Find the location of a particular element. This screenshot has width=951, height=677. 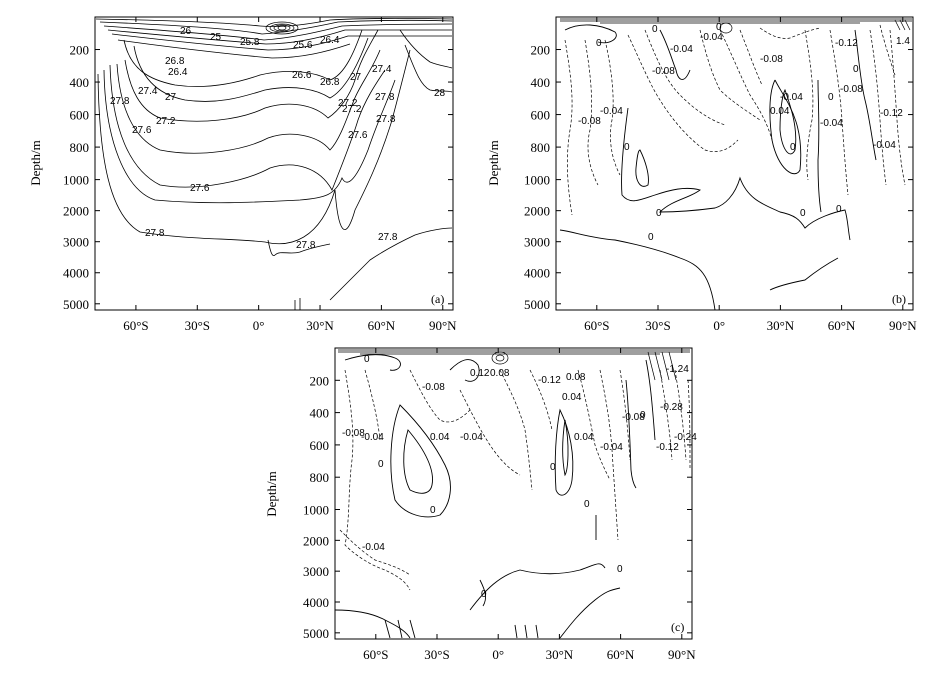

panel-a-dense-cluster is located at coordinates (282, 28).